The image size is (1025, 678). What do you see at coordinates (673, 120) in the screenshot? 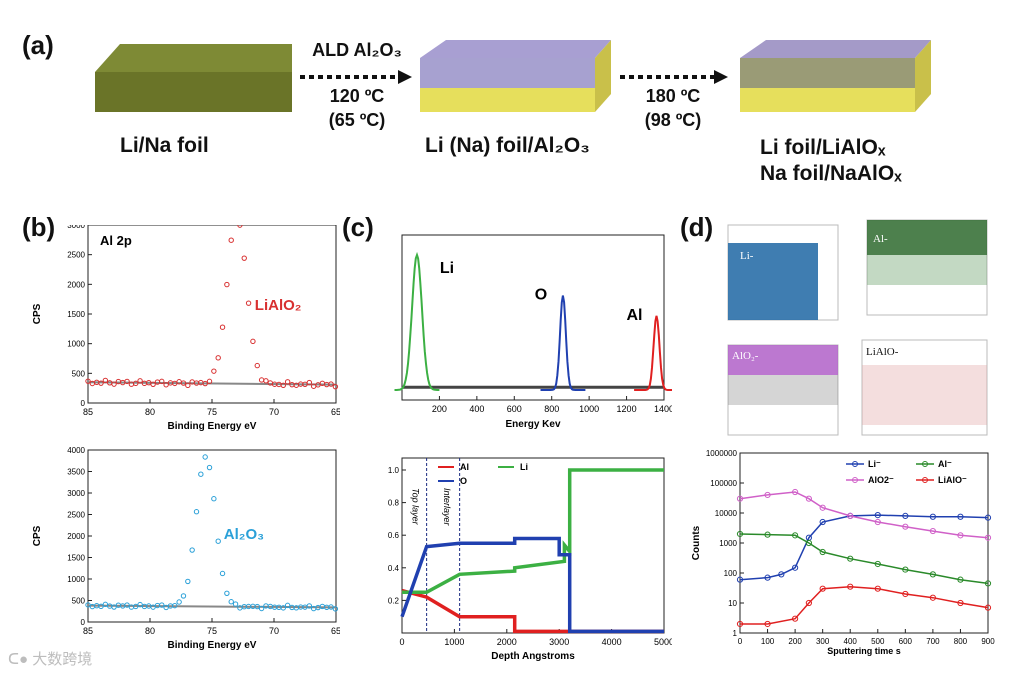
I see `anneal-temp-na: (98 ºC)` at bounding box center [673, 120].